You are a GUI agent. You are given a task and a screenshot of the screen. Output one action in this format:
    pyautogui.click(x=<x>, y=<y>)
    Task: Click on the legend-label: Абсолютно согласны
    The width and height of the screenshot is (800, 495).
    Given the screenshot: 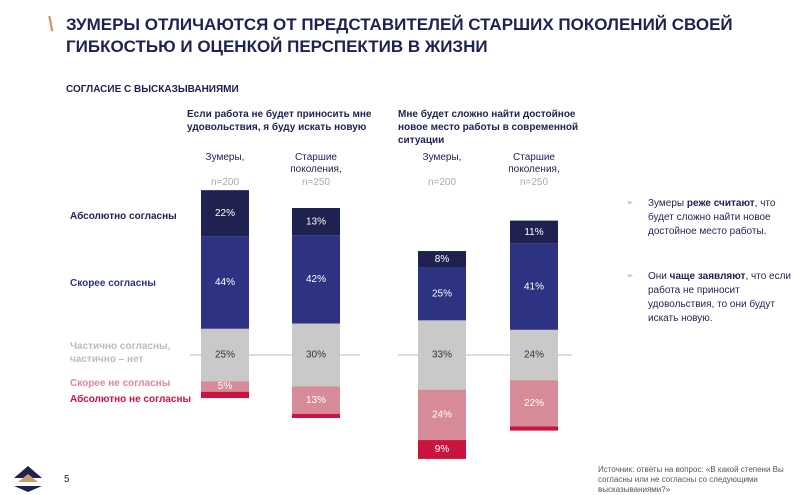 What is the action you would take?
    pyautogui.click(x=123, y=216)
    